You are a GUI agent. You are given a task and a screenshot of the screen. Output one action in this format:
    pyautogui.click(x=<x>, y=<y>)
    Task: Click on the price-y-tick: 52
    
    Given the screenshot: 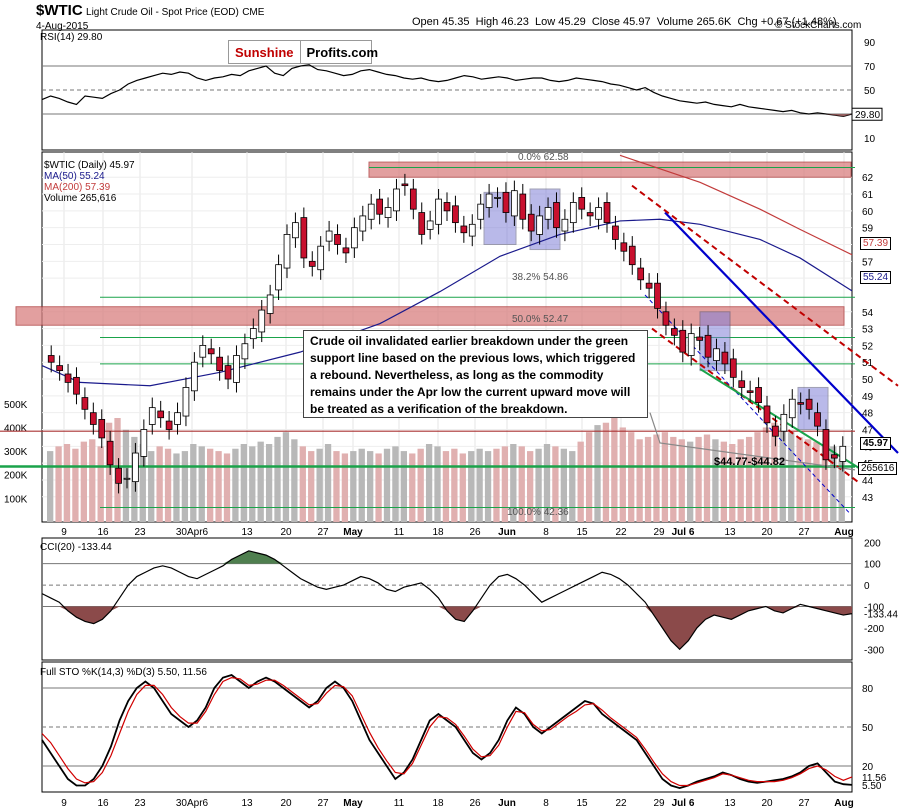 What is the action you would take?
    pyautogui.click(x=868, y=346)
    